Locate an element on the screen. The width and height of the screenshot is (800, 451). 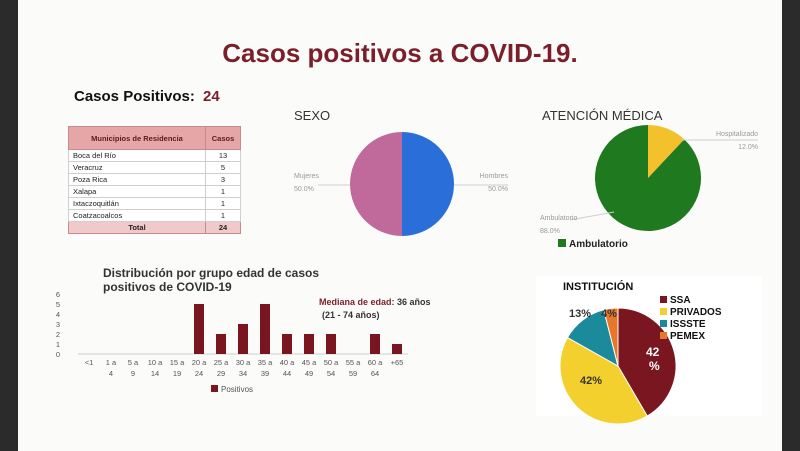
age-x-tick-bottom: 59 is located at coordinates (353, 373).